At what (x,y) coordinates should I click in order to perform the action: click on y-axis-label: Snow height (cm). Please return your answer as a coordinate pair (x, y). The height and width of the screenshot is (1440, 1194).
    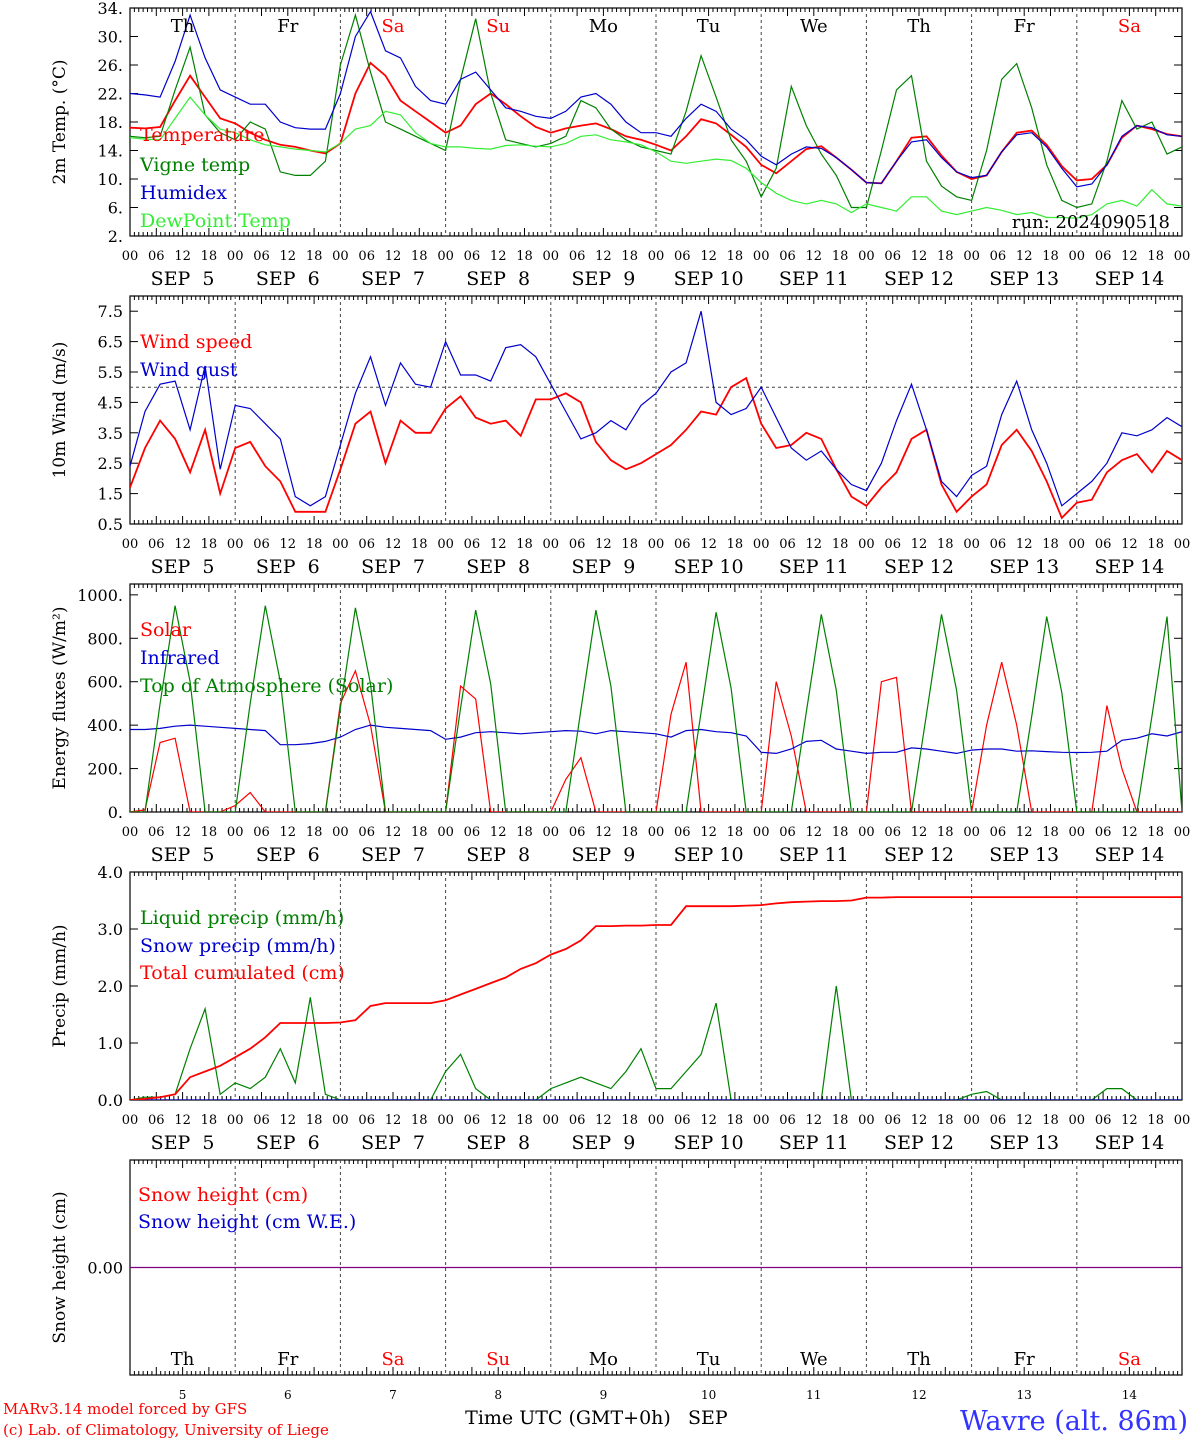
    Looking at the image, I should click on (60, 1267).